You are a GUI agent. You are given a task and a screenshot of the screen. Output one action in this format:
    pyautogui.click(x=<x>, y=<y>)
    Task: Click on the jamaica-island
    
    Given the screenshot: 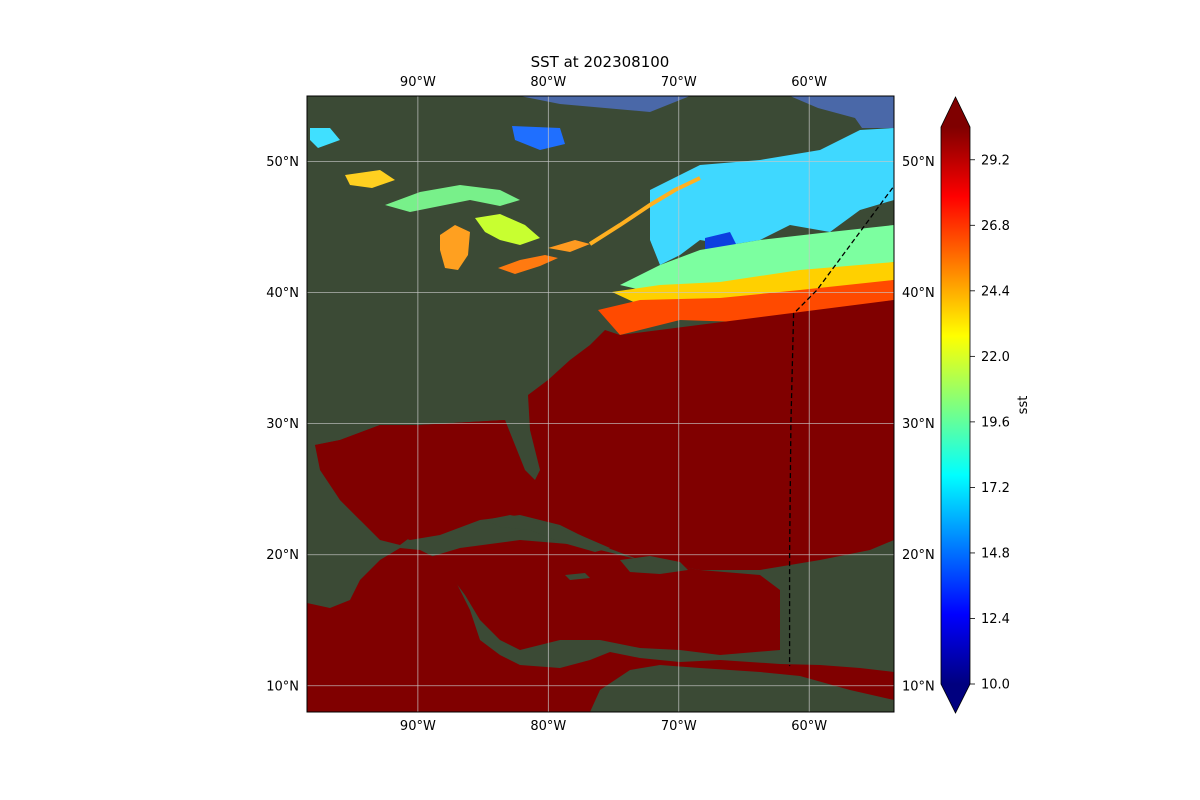 What is the action you would take?
    pyautogui.click(x=577, y=576)
    